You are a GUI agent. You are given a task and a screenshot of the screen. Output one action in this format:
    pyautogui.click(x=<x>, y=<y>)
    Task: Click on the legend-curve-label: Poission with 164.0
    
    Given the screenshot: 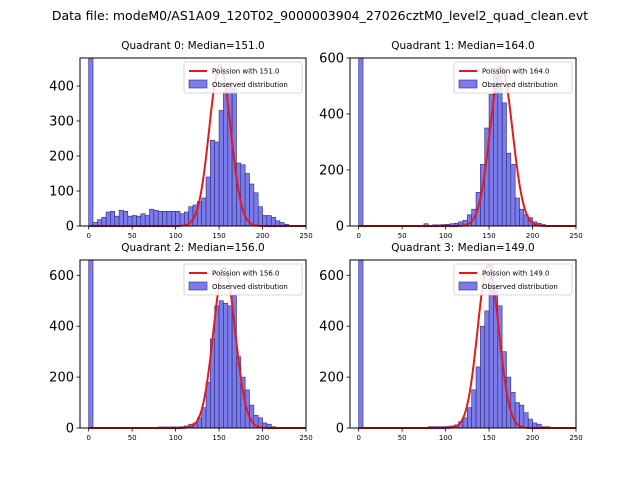 What is the action you would take?
    pyautogui.click(x=516, y=72)
    